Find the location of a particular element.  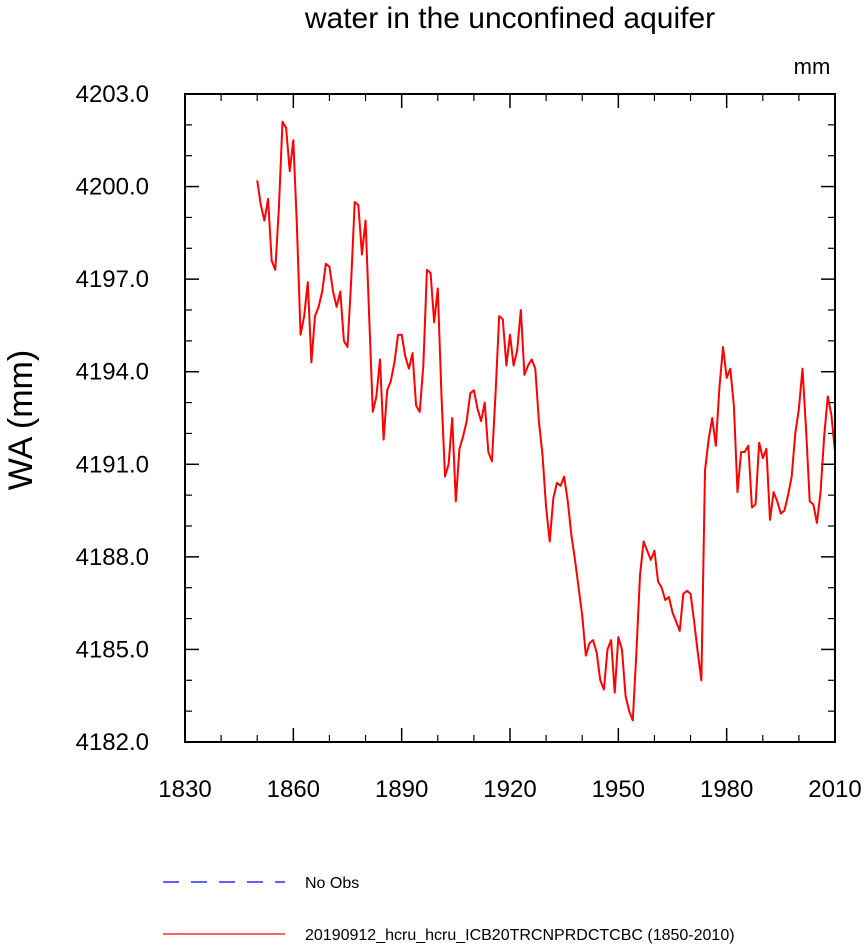

x-tick-label: 1830 is located at coordinates (184, 789).